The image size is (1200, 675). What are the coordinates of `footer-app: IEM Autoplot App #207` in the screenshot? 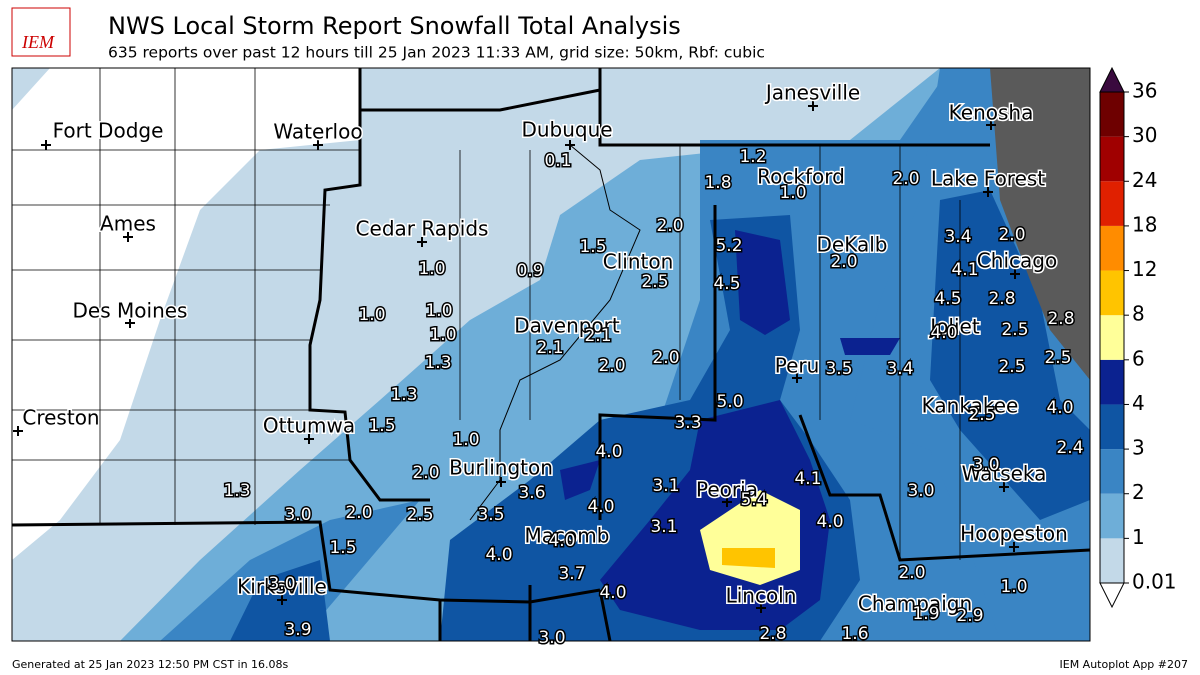 It's located at (1124, 664).